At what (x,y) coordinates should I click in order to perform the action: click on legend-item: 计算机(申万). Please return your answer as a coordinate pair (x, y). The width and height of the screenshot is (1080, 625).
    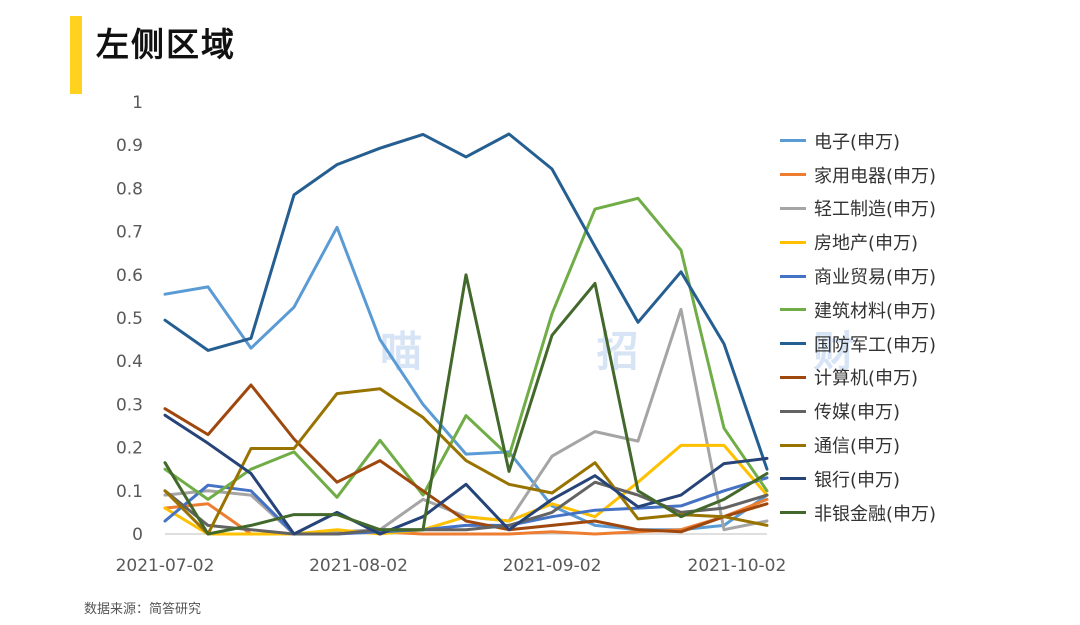
    Looking at the image, I should click on (858, 378).